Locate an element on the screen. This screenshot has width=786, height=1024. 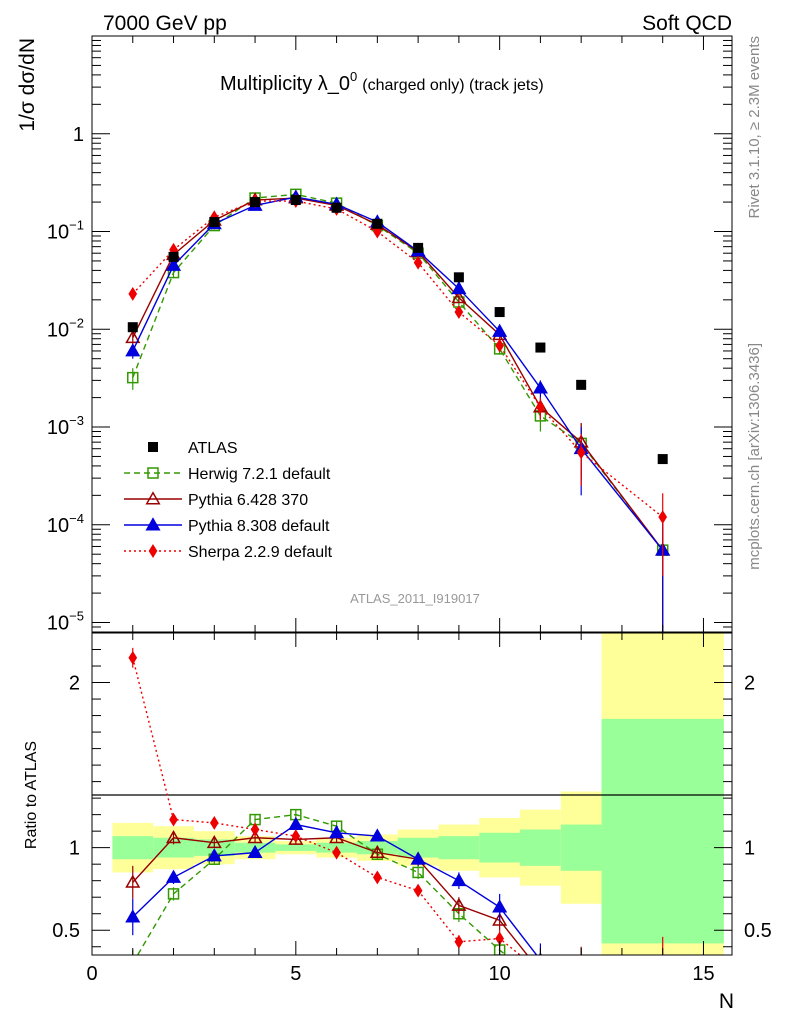
analysis-tag: ATLAS_2011_I919017 is located at coordinates (415, 598).